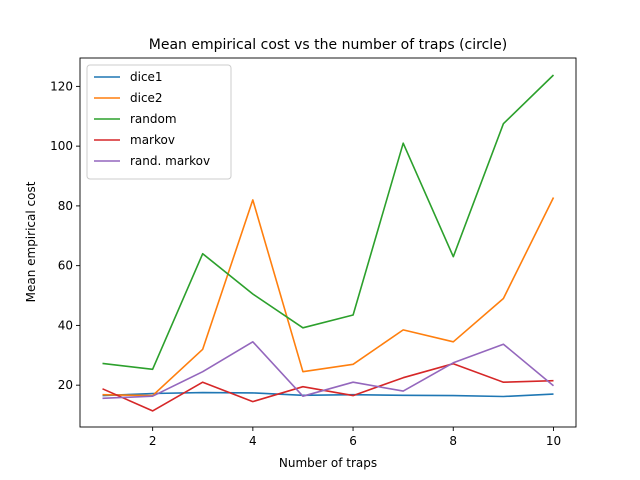 This screenshot has height=480, width=640. Describe the element at coordinates (65, 235) in the screenshot. I see `y-axis: 20 40 60 80 100 120` at that location.